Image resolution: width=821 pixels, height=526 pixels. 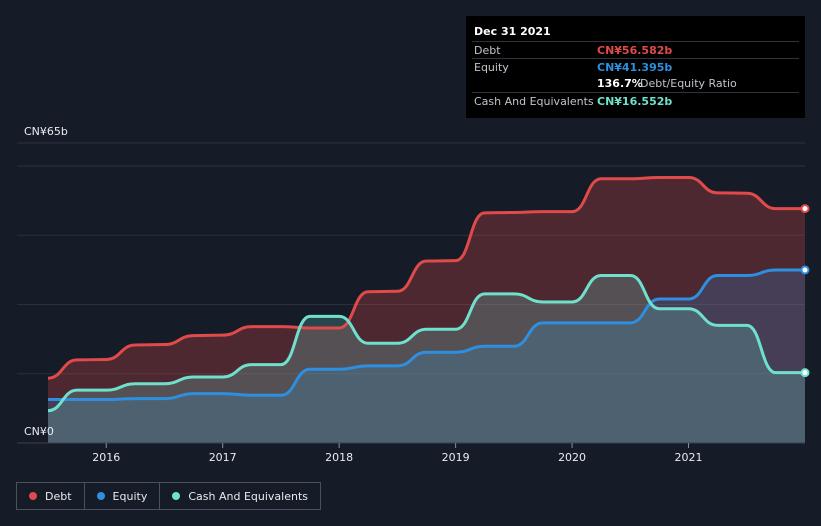 I want to click on tooltip-equity-label: Equity, so click(x=491, y=67).